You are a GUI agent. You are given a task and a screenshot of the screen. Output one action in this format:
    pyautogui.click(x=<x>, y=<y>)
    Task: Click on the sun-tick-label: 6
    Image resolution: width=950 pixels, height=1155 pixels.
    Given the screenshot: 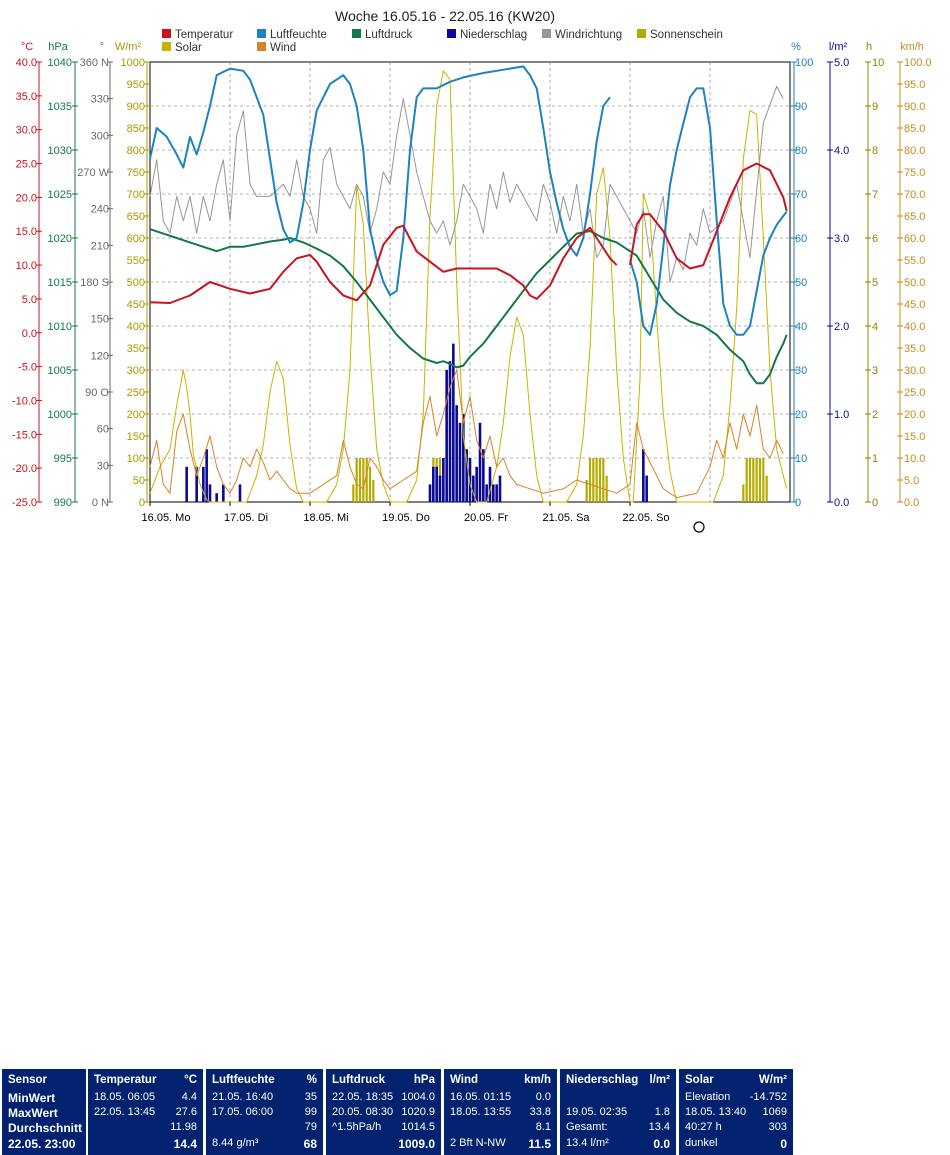 What is the action you would take?
    pyautogui.click(x=875, y=239)
    